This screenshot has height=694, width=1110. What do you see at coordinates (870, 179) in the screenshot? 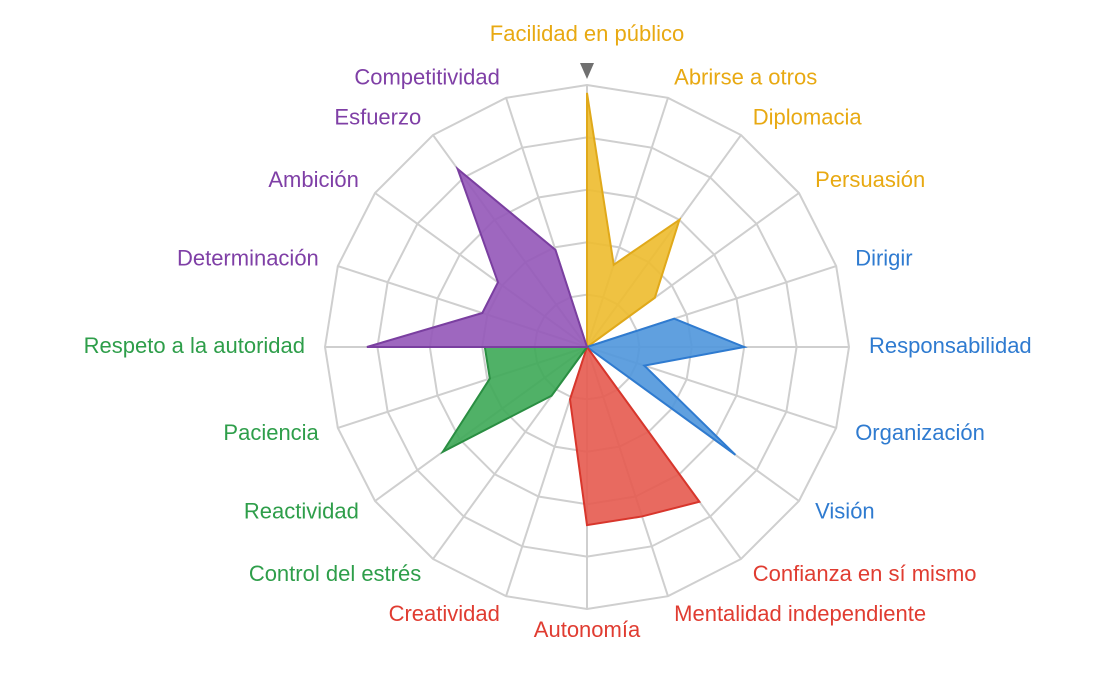
I see `axis-label-persuasion: Persuasión` at bounding box center [870, 179].